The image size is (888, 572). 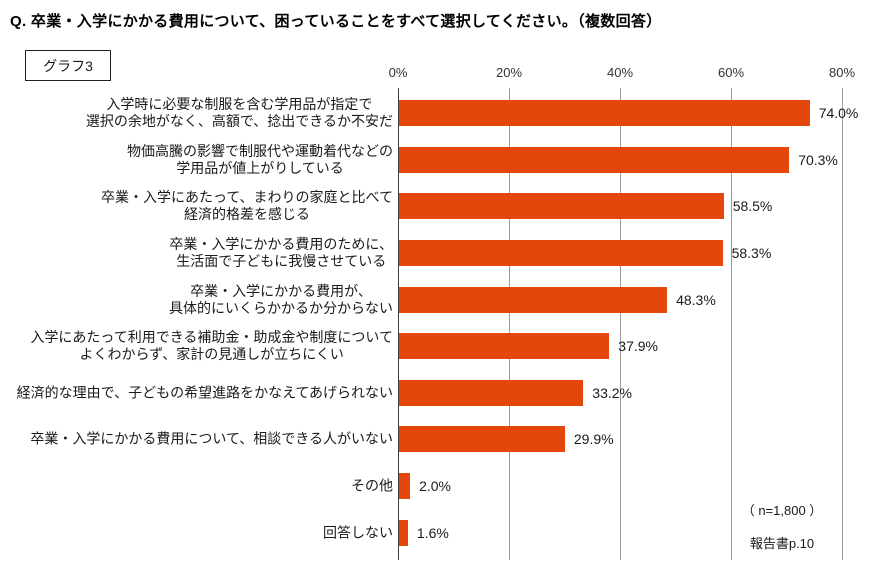 I want to click on axis-tick-label-20: 20%, so click(x=509, y=72).